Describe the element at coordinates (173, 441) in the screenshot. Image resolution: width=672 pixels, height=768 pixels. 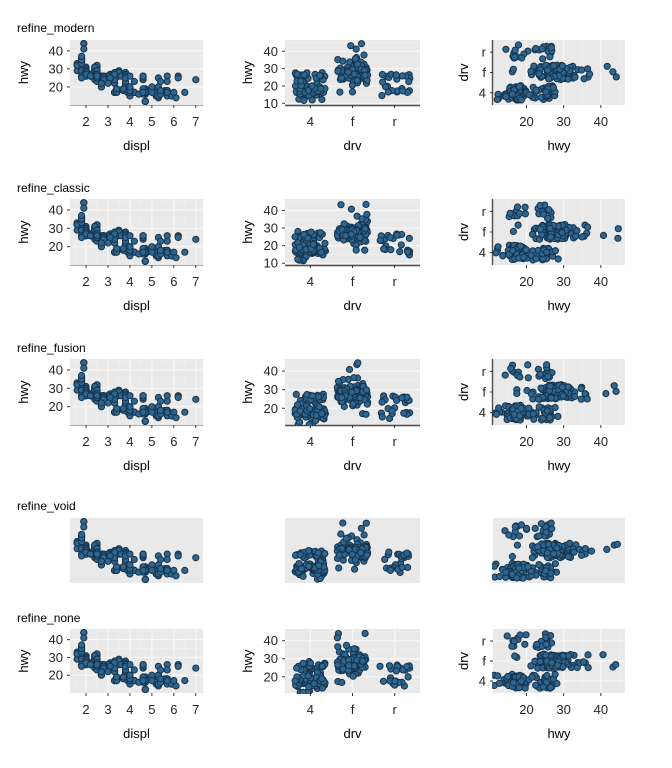
I see `x-tick-label: 6` at that location.